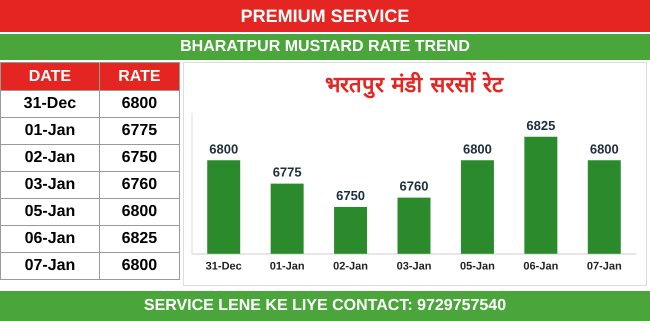 This screenshot has width=650, height=321. Describe the element at coordinates (50, 131) in the screenshot. I see `category-label: 01-Jan` at that location.